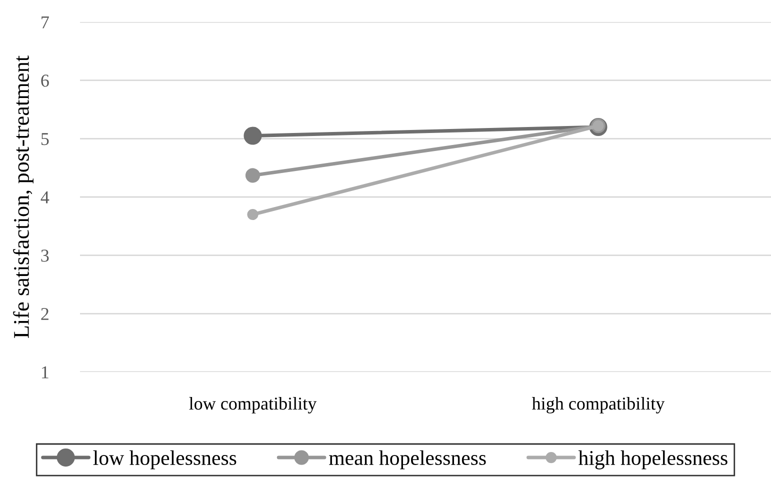 The image size is (771, 486). What do you see at coordinates (407, 460) in the screenshot?
I see `legend-label: mean hopelessness` at bounding box center [407, 460].